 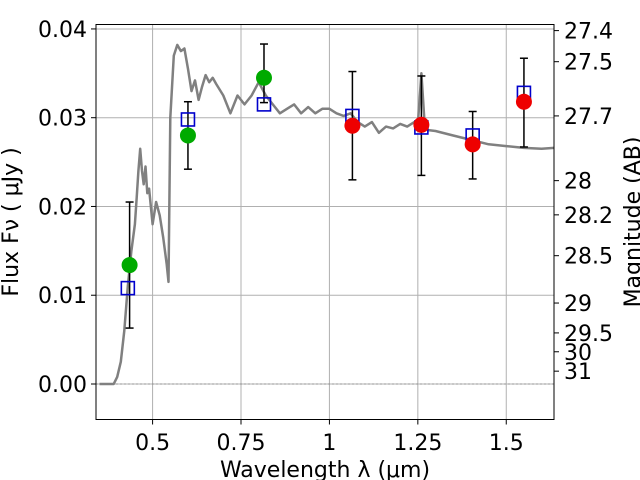 What do you see at coordinates (588, 334) in the screenshot?
I see `y2-tick-label: 29.5` at bounding box center [588, 334].